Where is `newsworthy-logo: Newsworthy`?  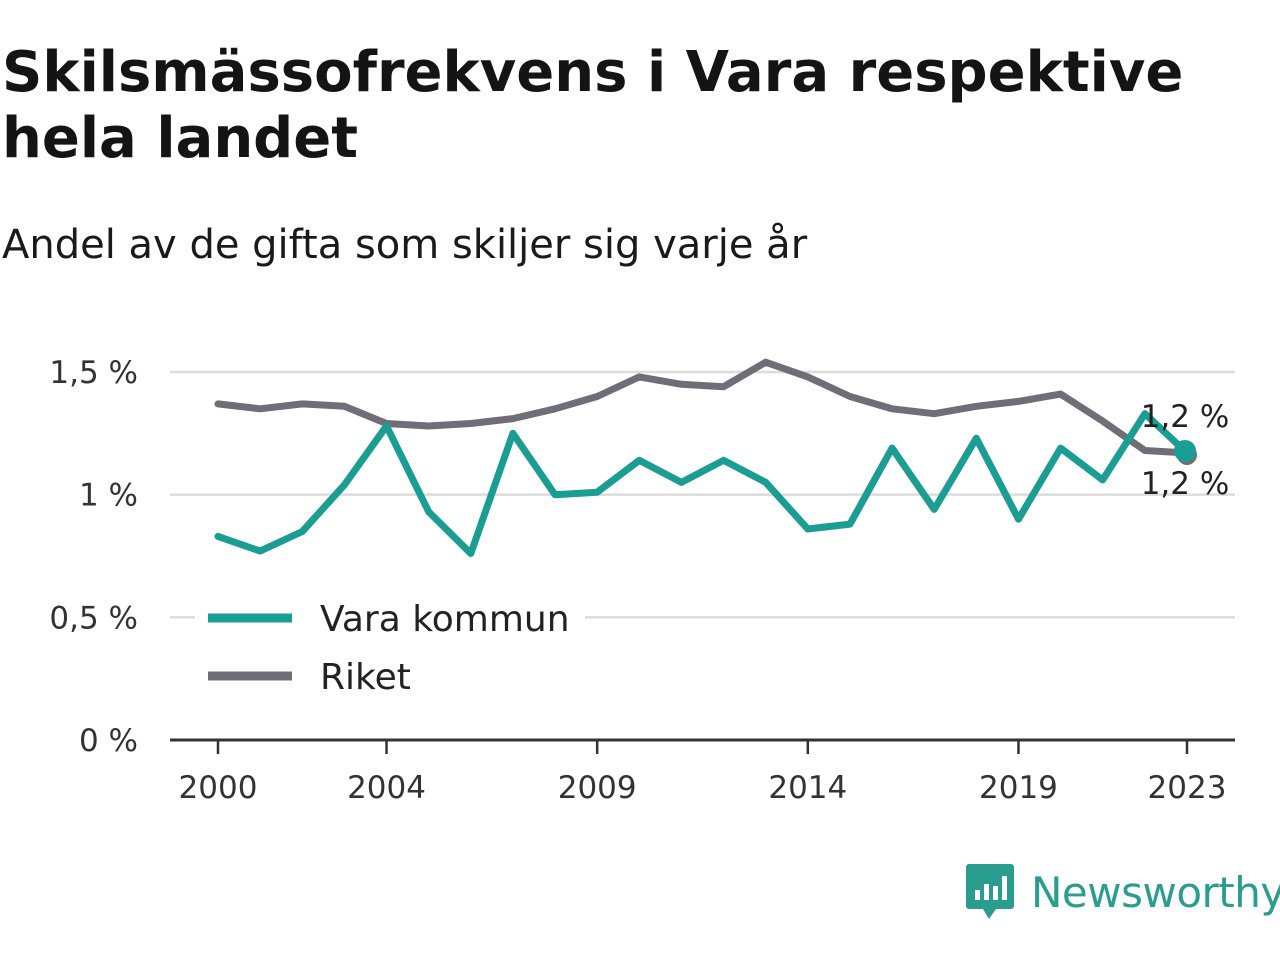 newsworthy-logo: Newsworthy is located at coordinates (1122, 892).